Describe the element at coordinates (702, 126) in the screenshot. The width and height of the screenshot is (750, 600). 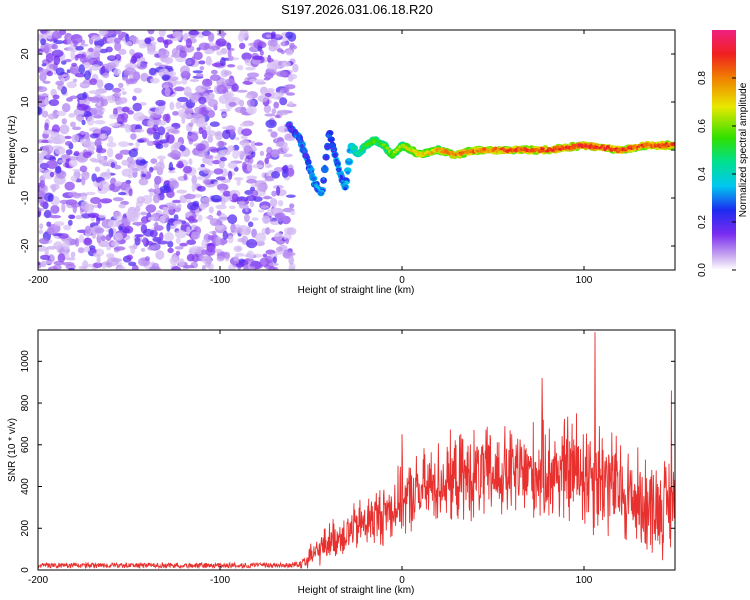
I see `colorbar-tick-label: 0.6` at that location.